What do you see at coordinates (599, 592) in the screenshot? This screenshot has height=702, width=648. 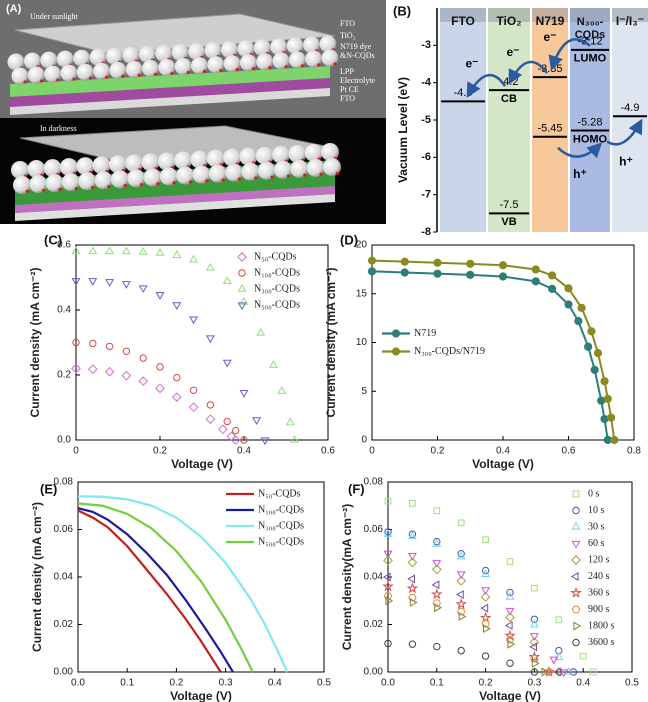 I see `legend-label: 360 s` at bounding box center [599, 592].